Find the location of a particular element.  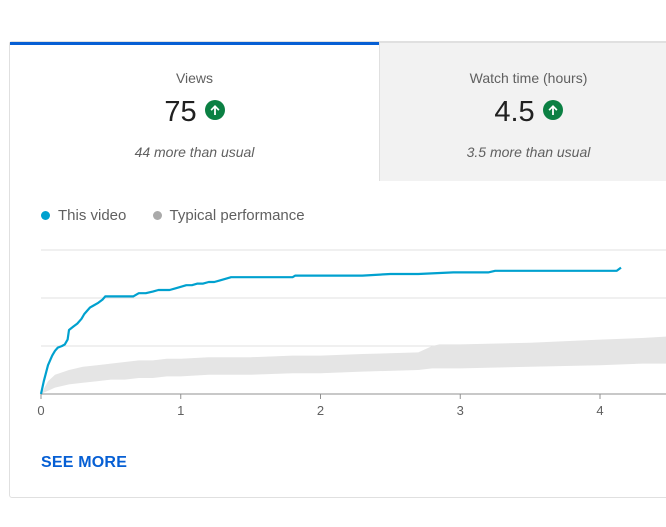

x-tick-label: 1 is located at coordinates (180, 410).